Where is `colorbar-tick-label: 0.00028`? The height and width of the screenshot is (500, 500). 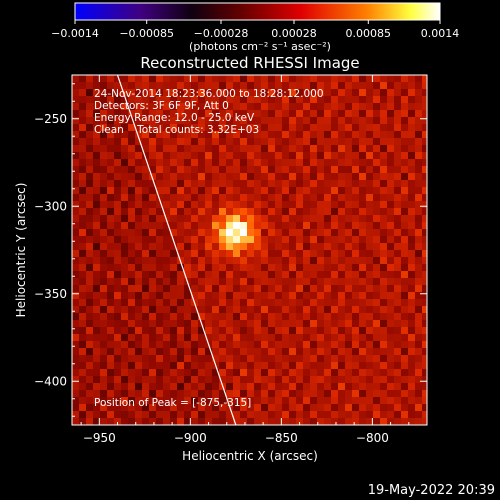
colorbar-tick-label: 0.00028 is located at coordinates (294, 33).